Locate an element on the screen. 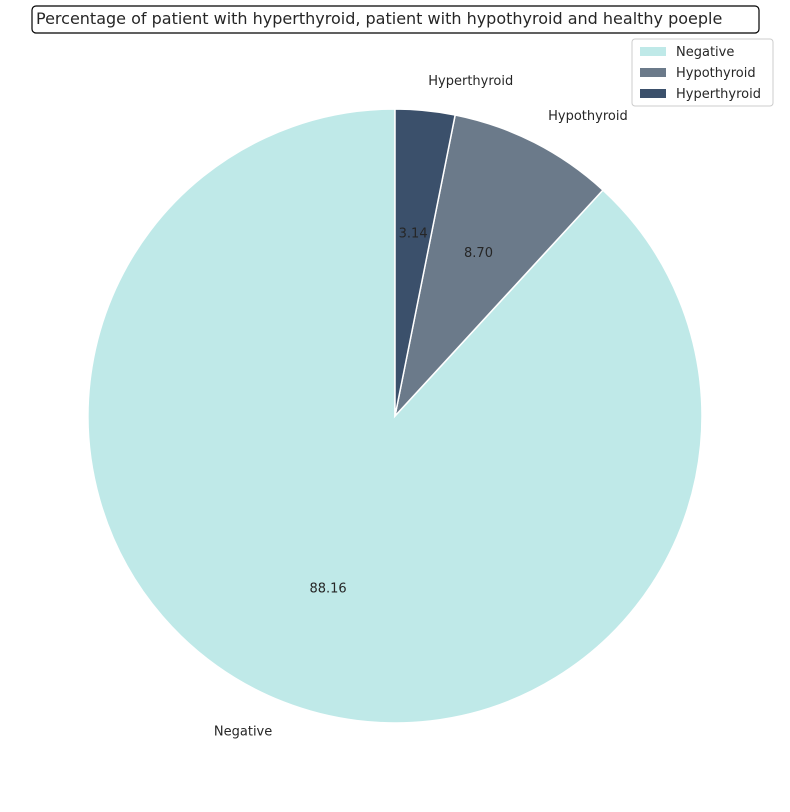 Image resolution: width=790 pixels, height=812 pixels. pie-label-negative: Negative is located at coordinates (243, 732).